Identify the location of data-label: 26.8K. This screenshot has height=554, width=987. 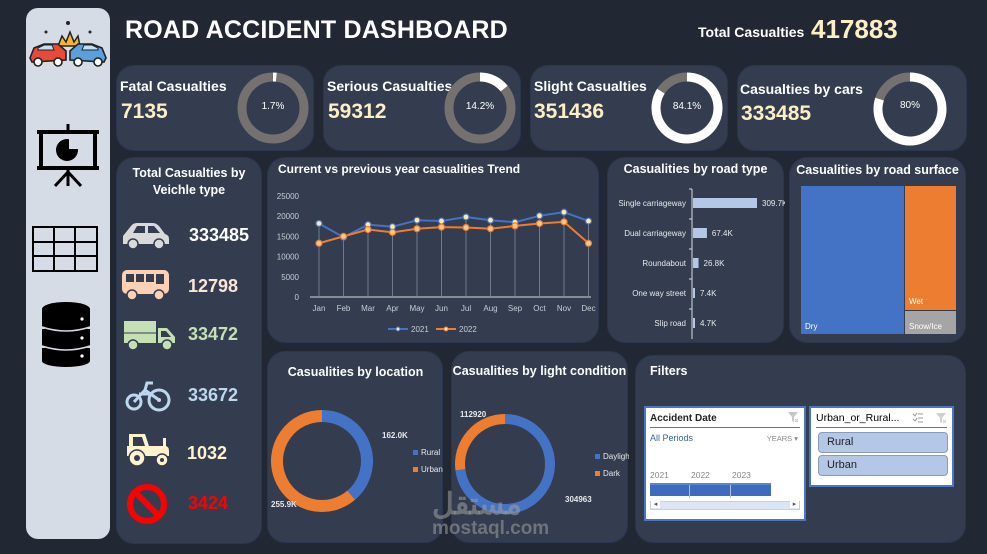
(715, 263).